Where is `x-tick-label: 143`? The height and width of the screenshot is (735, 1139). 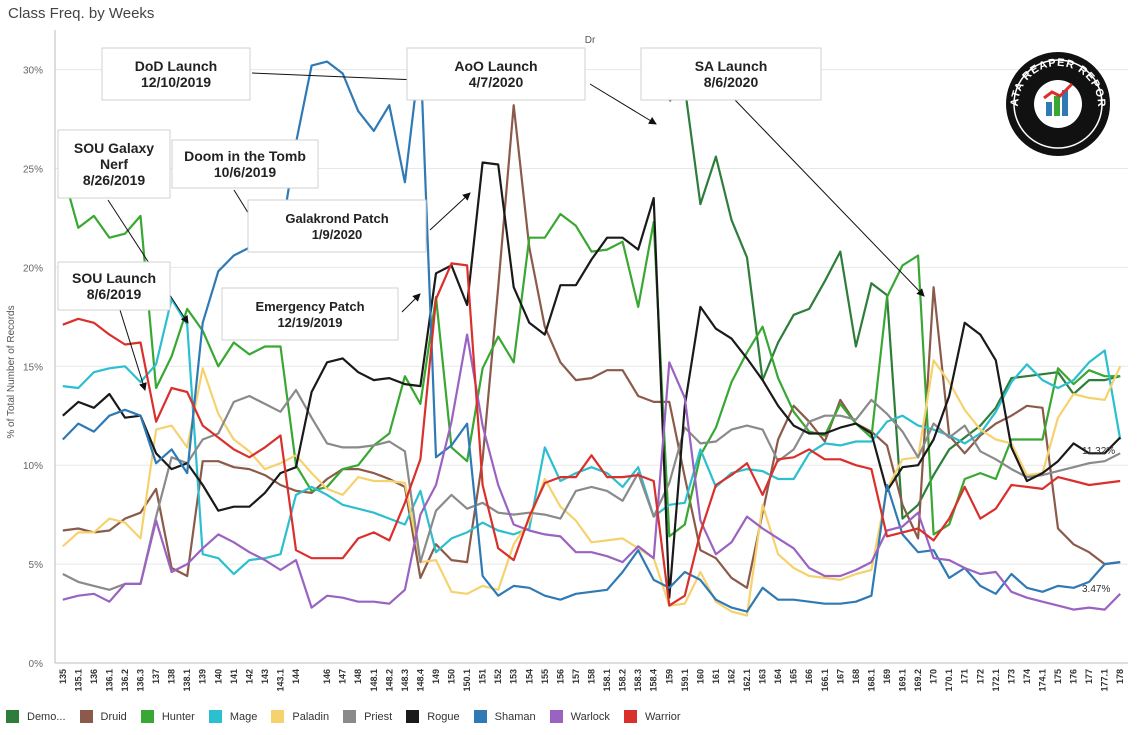 x-tick-label: 143 is located at coordinates (265, 676).